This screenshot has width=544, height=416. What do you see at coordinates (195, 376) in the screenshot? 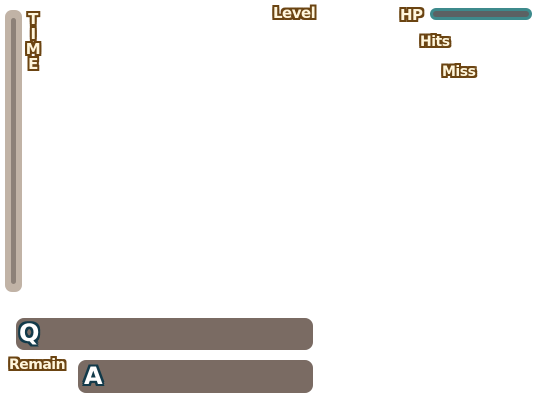
I see `answer-panel: A` at bounding box center [195, 376].